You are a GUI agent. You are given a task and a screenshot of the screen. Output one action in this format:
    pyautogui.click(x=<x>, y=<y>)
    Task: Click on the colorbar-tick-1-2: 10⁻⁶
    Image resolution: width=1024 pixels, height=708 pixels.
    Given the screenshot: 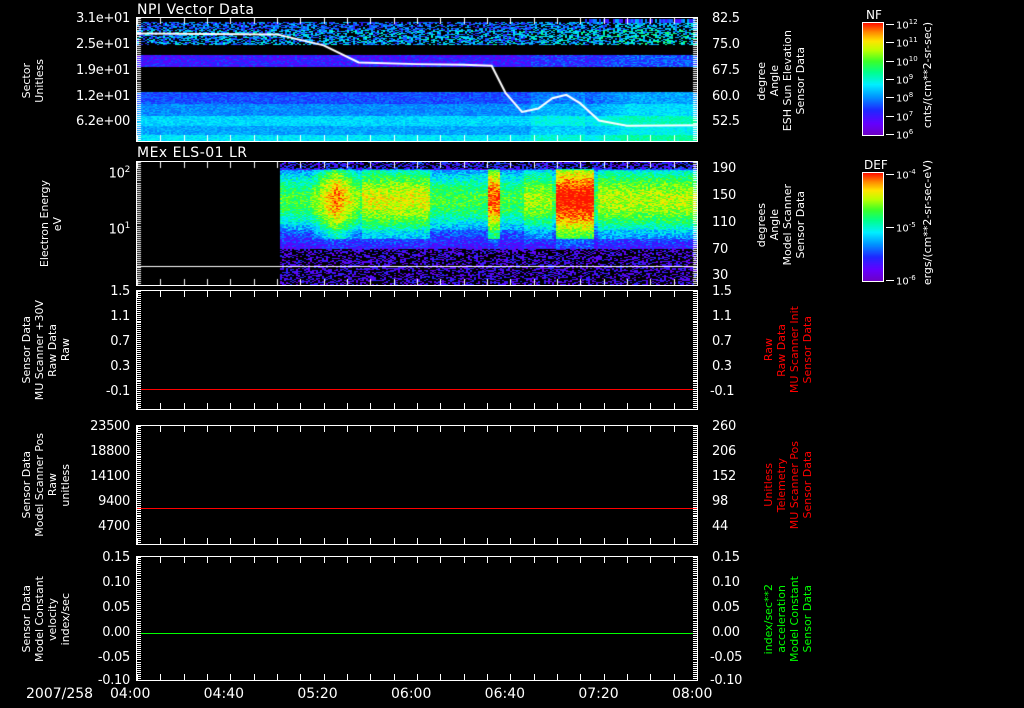 What is the action you would take?
    pyautogui.click(x=906, y=281)
    